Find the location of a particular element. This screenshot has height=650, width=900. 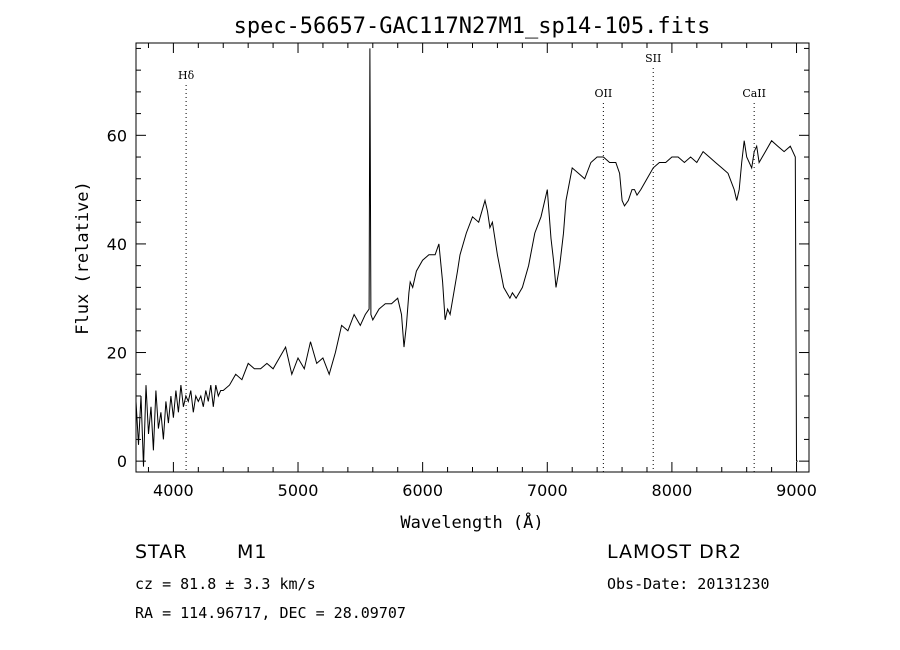

line-label: CaII is located at coordinates (754, 93).